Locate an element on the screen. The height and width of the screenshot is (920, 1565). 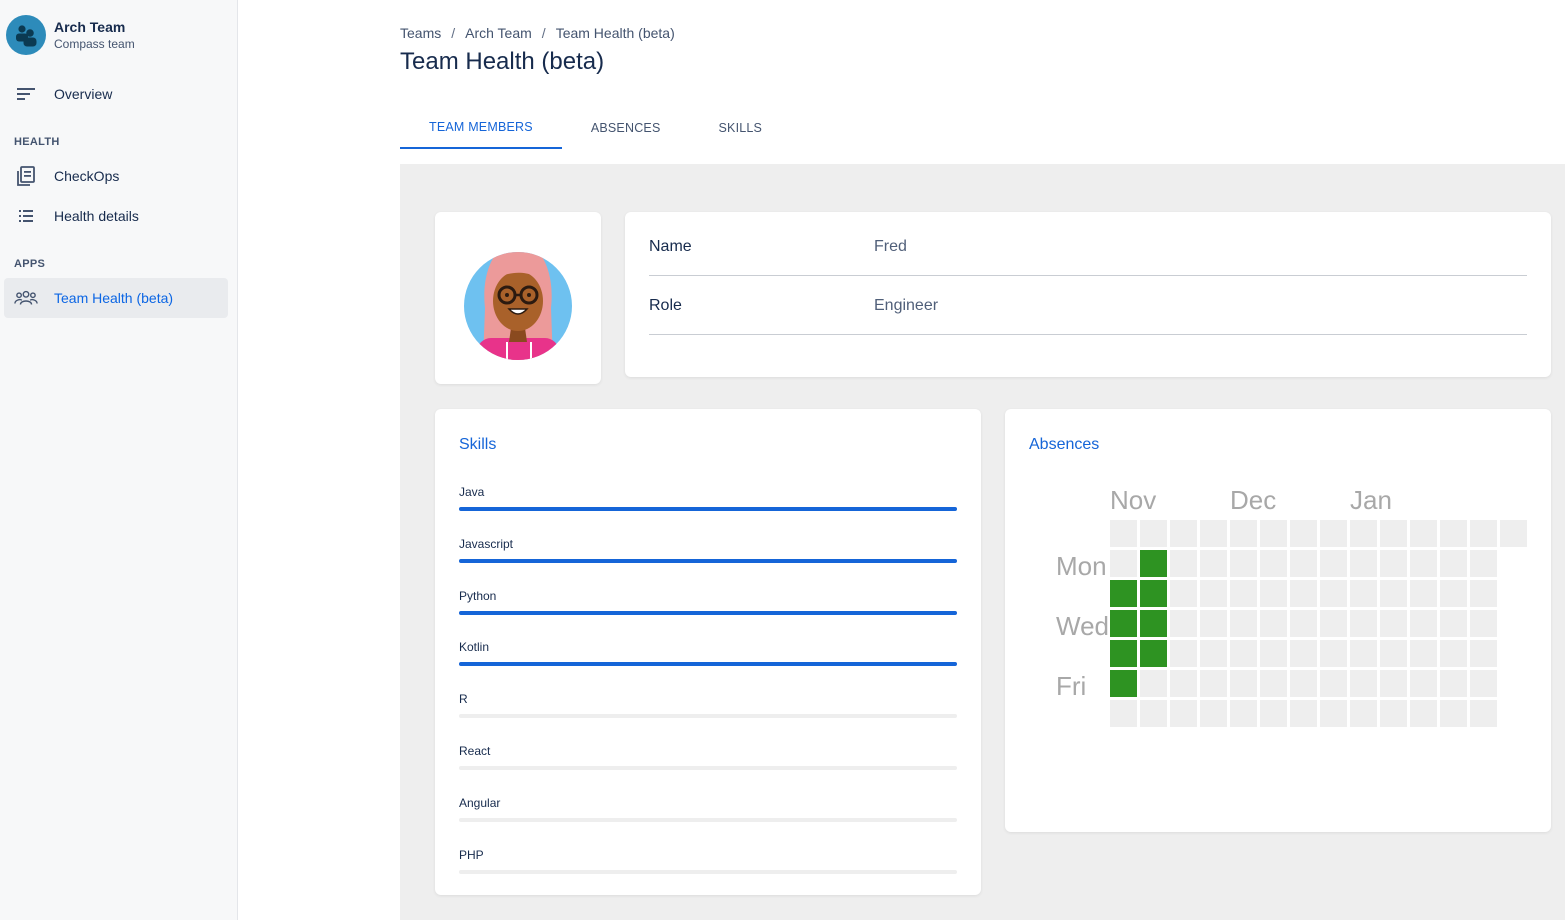
breadcrumb-team-health: Team Health (beta) is located at coordinates (615, 33).